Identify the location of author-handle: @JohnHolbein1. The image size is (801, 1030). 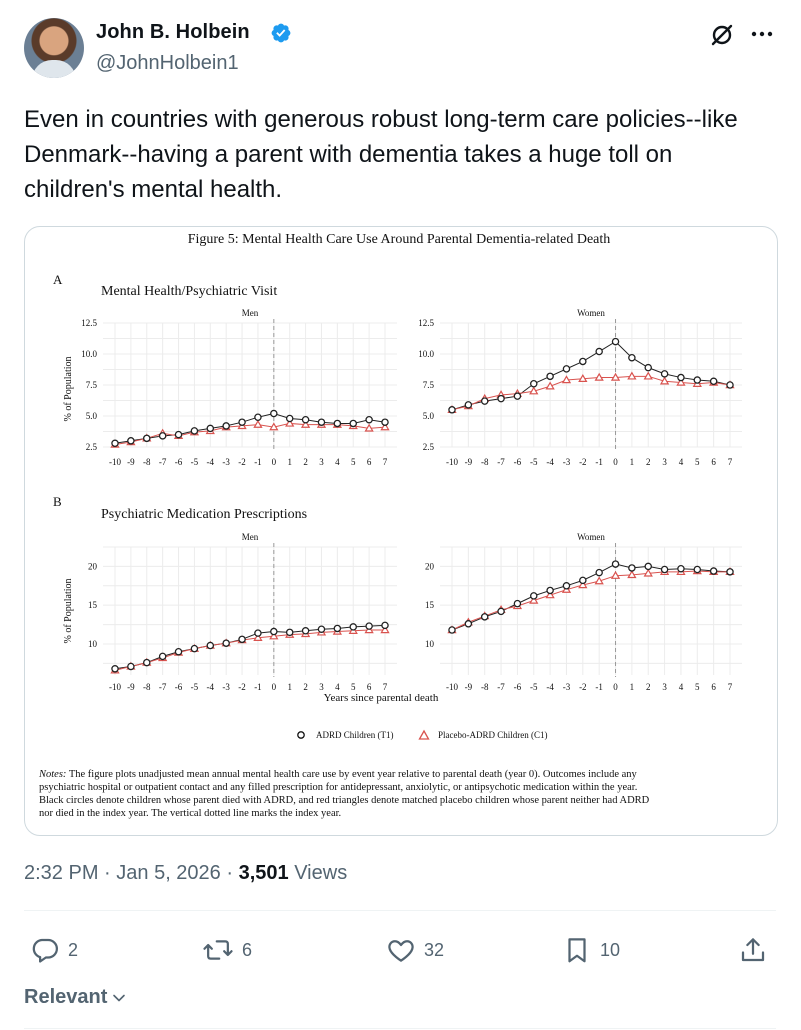
(167, 63).